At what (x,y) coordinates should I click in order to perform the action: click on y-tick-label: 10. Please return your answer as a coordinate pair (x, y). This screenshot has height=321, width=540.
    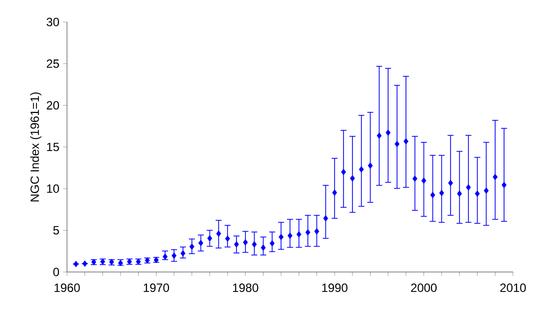
    Looking at the image, I should click on (53, 188).